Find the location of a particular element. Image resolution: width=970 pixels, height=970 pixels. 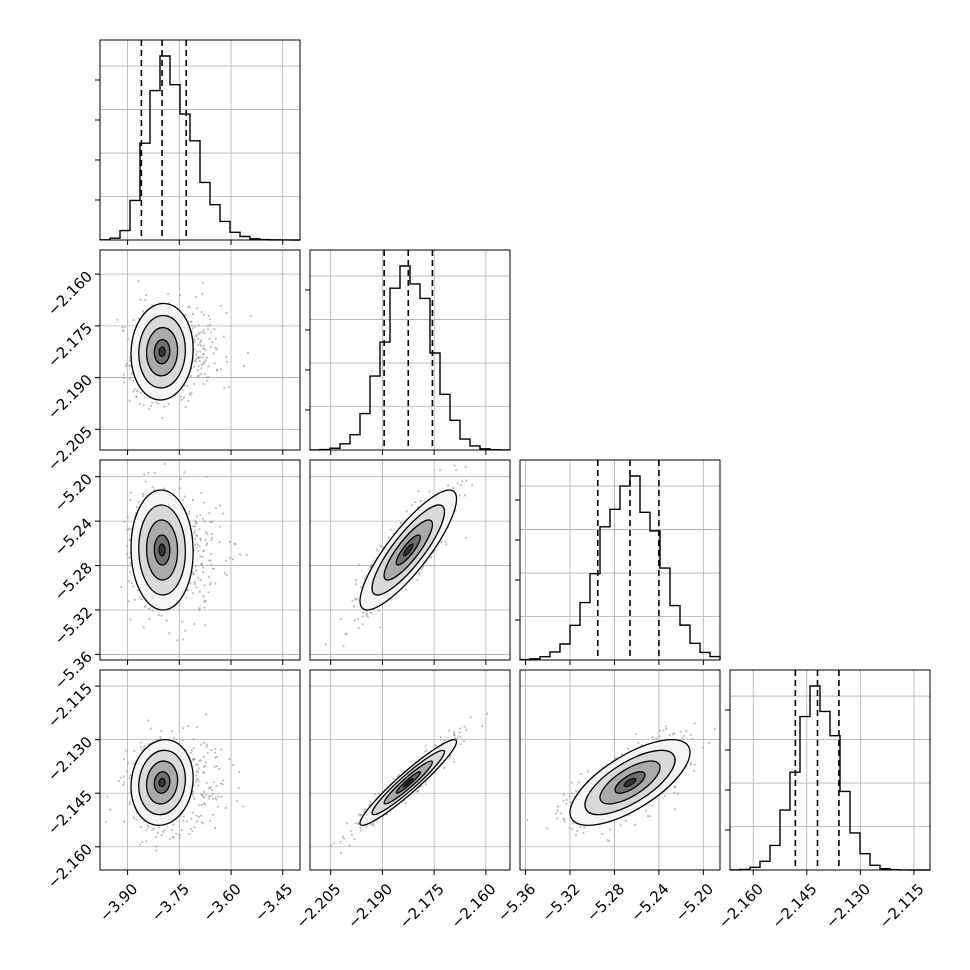

y-tick-label: −2.130 is located at coordinates (70, 759).